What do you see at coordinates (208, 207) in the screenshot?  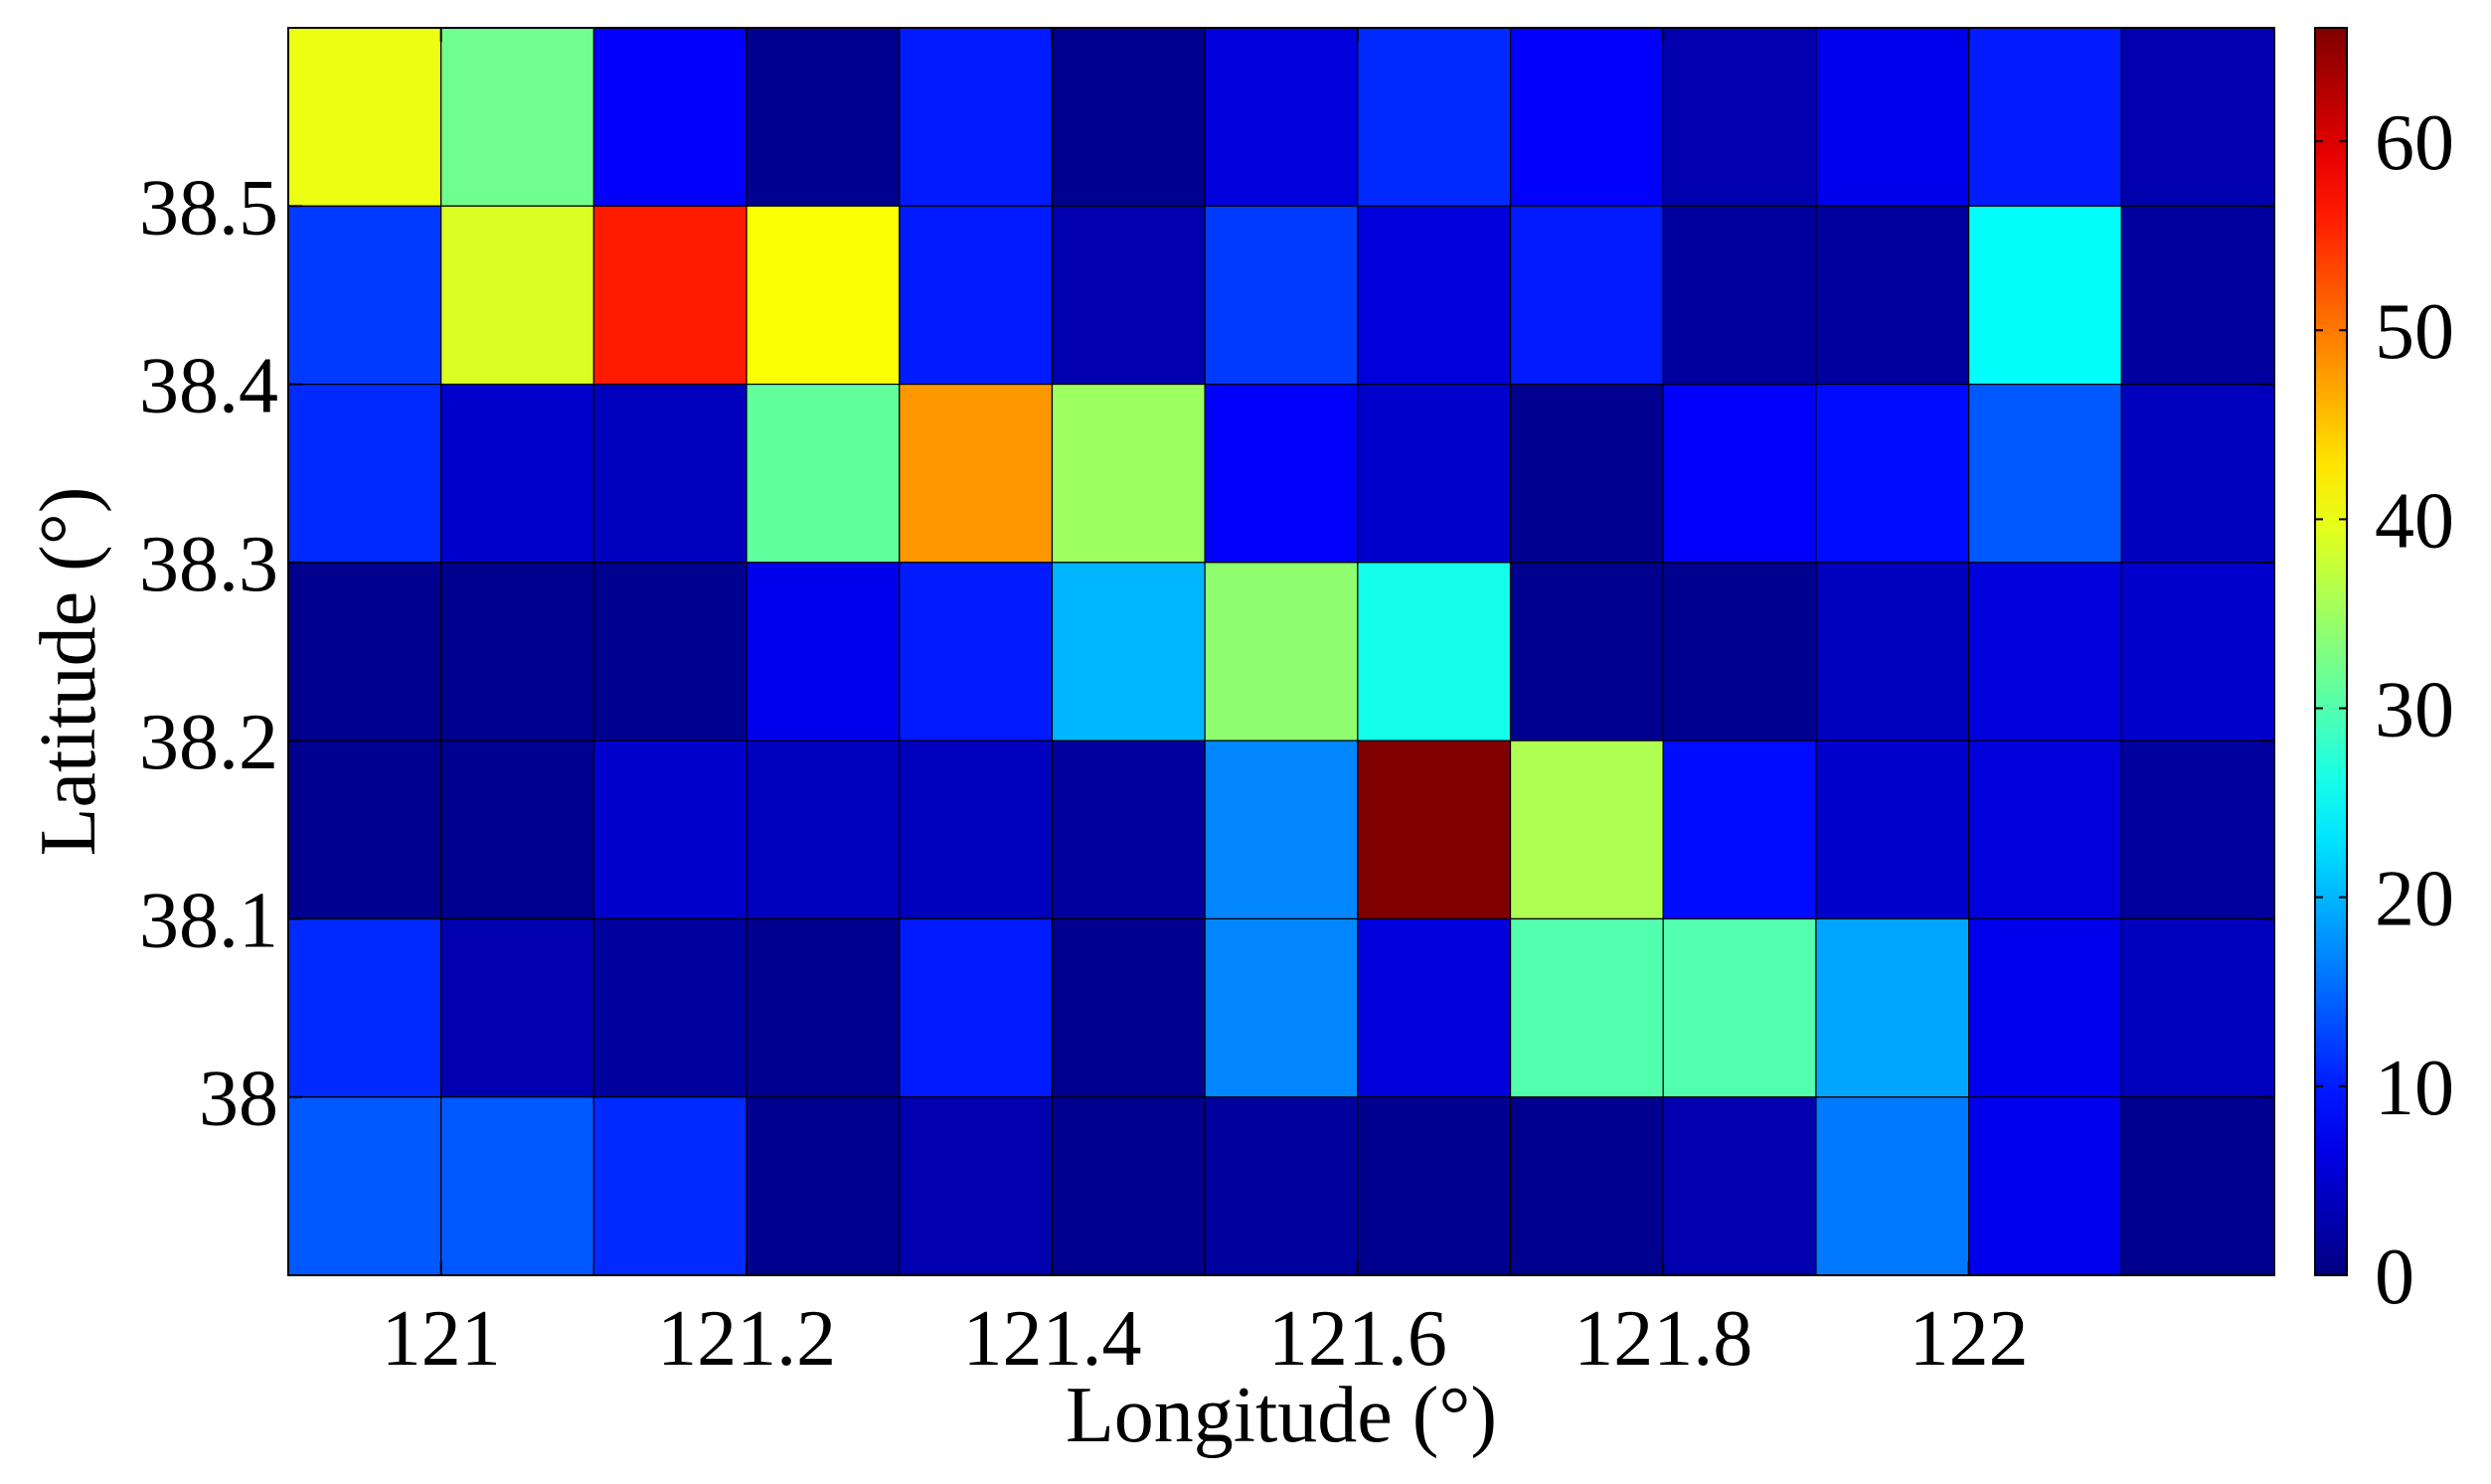 I see `y-tick-label: 38.5` at bounding box center [208, 207].